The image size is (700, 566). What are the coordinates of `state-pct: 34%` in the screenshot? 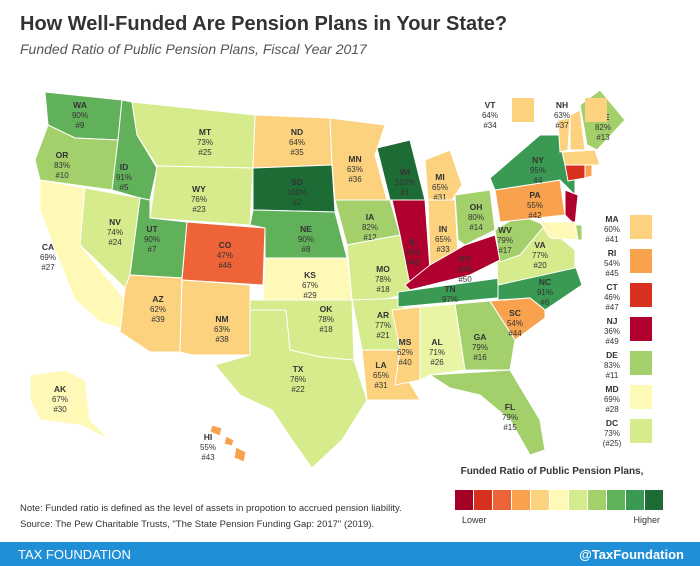 It's located at (465, 269).